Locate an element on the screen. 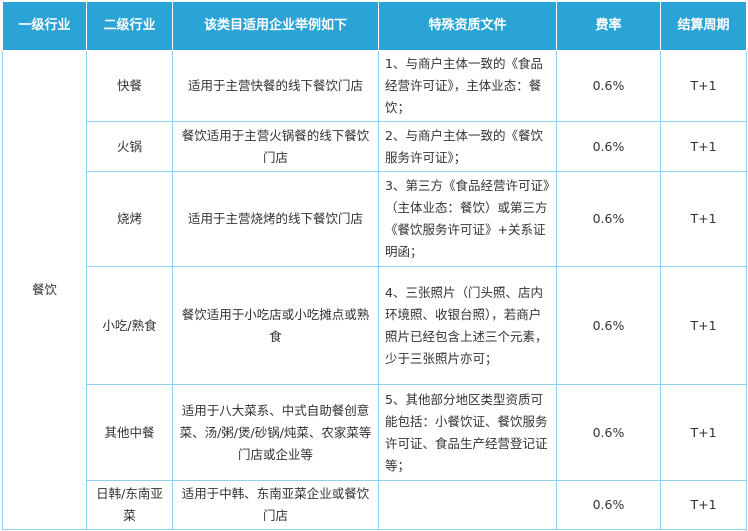 Image resolution: width=748 pixels, height=531 pixels. header-settlement-cycle: 结算周期 is located at coordinates (703, 26).